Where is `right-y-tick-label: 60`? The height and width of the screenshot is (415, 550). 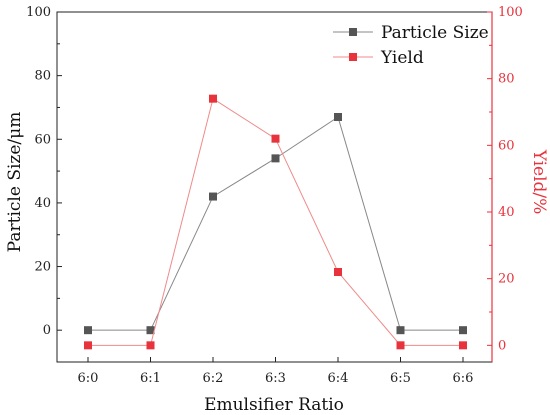
right-y-tick-label: 60 is located at coordinates (506, 145).